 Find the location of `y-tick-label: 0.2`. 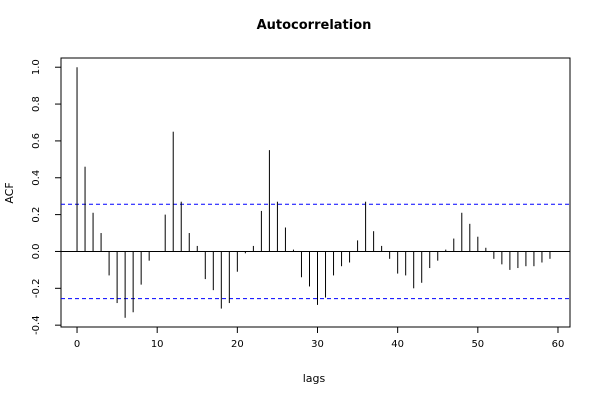

y-tick-label: 0.2 is located at coordinates (36, 215).